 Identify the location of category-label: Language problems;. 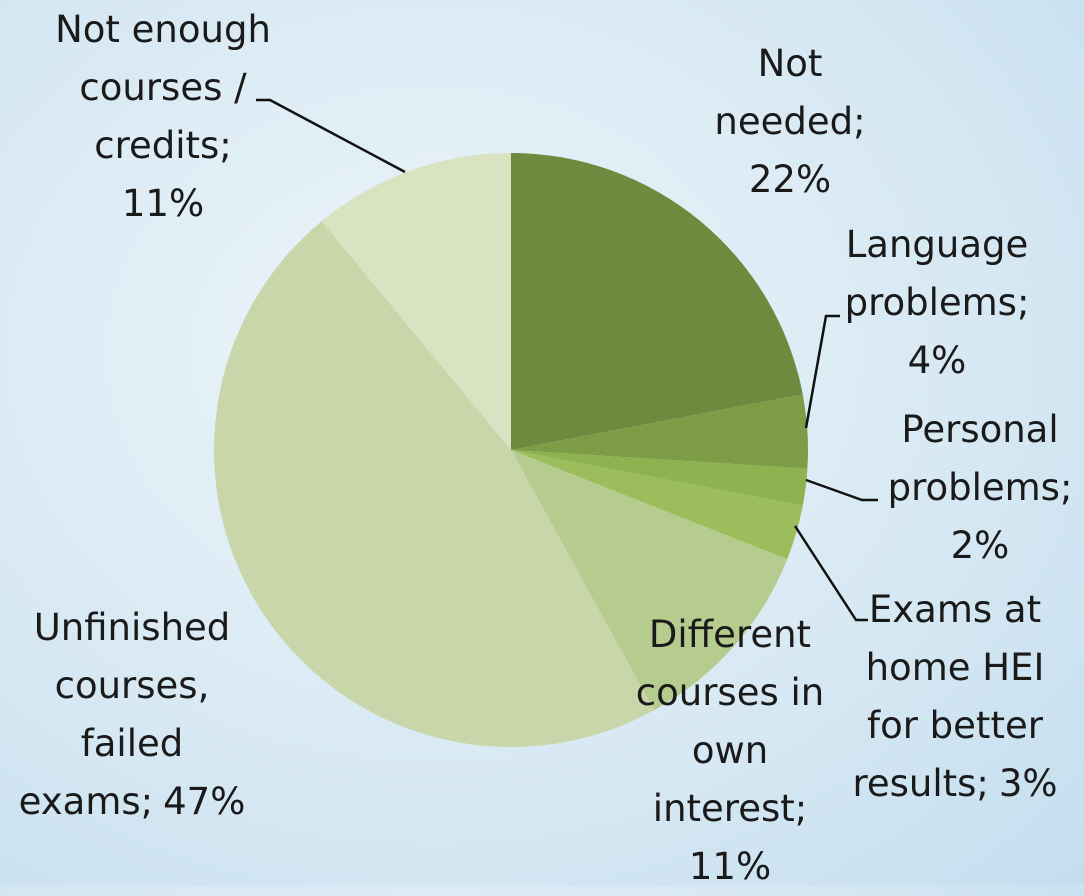
(937, 273).